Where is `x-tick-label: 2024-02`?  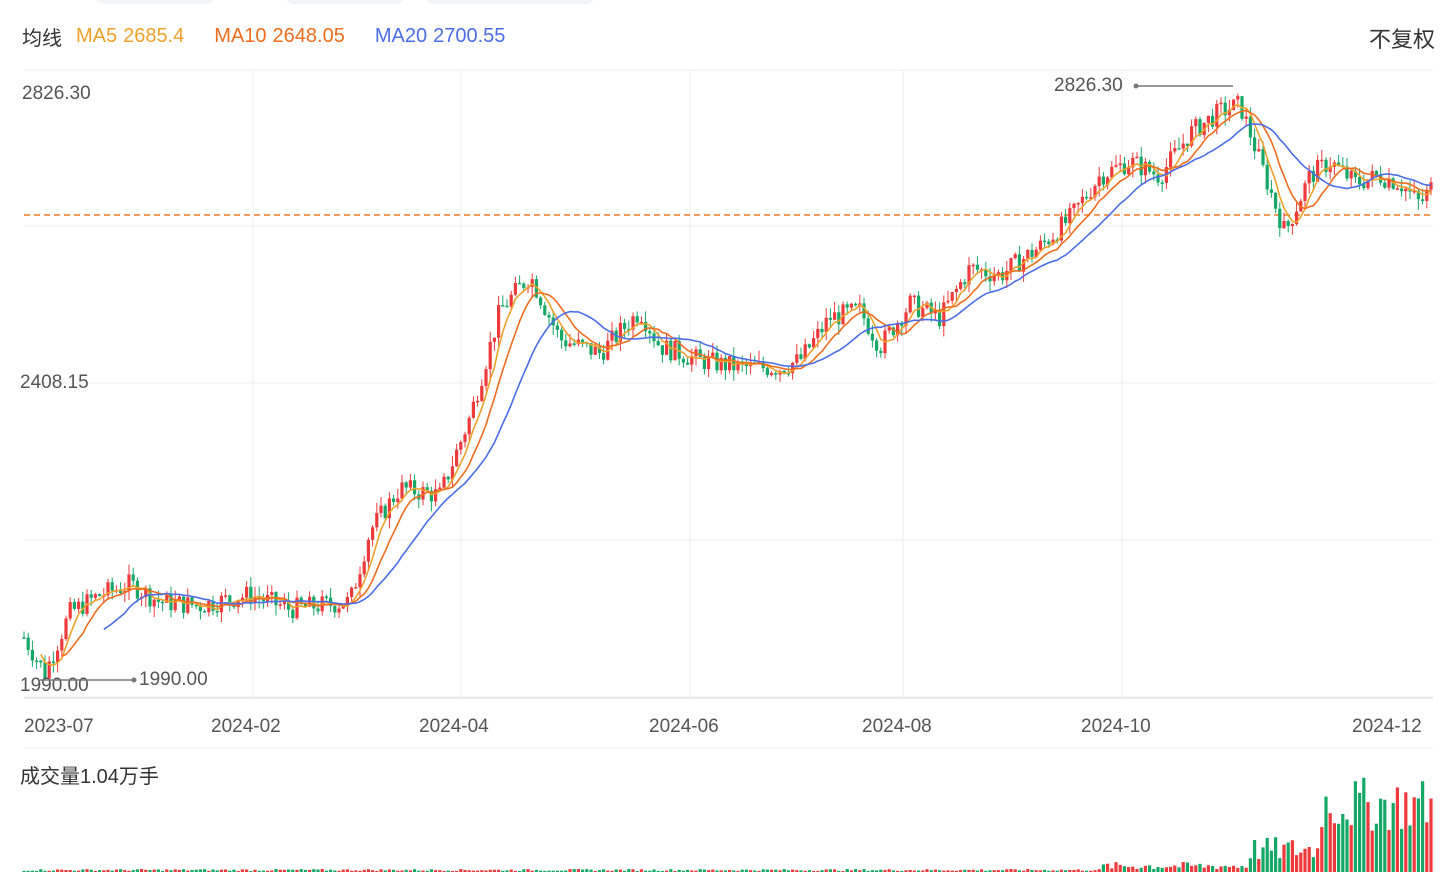
x-tick-label: 2024-02 is located at coordinates (246, 726).